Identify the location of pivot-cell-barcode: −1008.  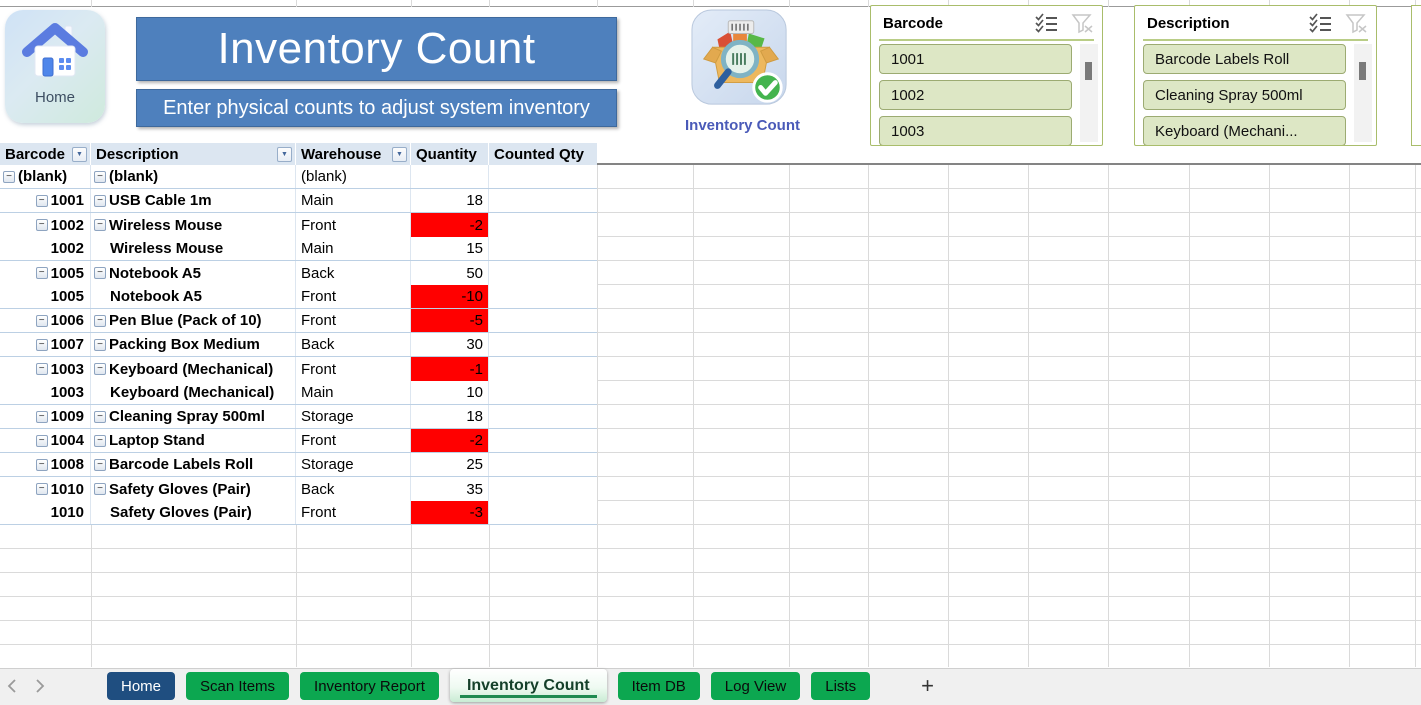
(45, 464).